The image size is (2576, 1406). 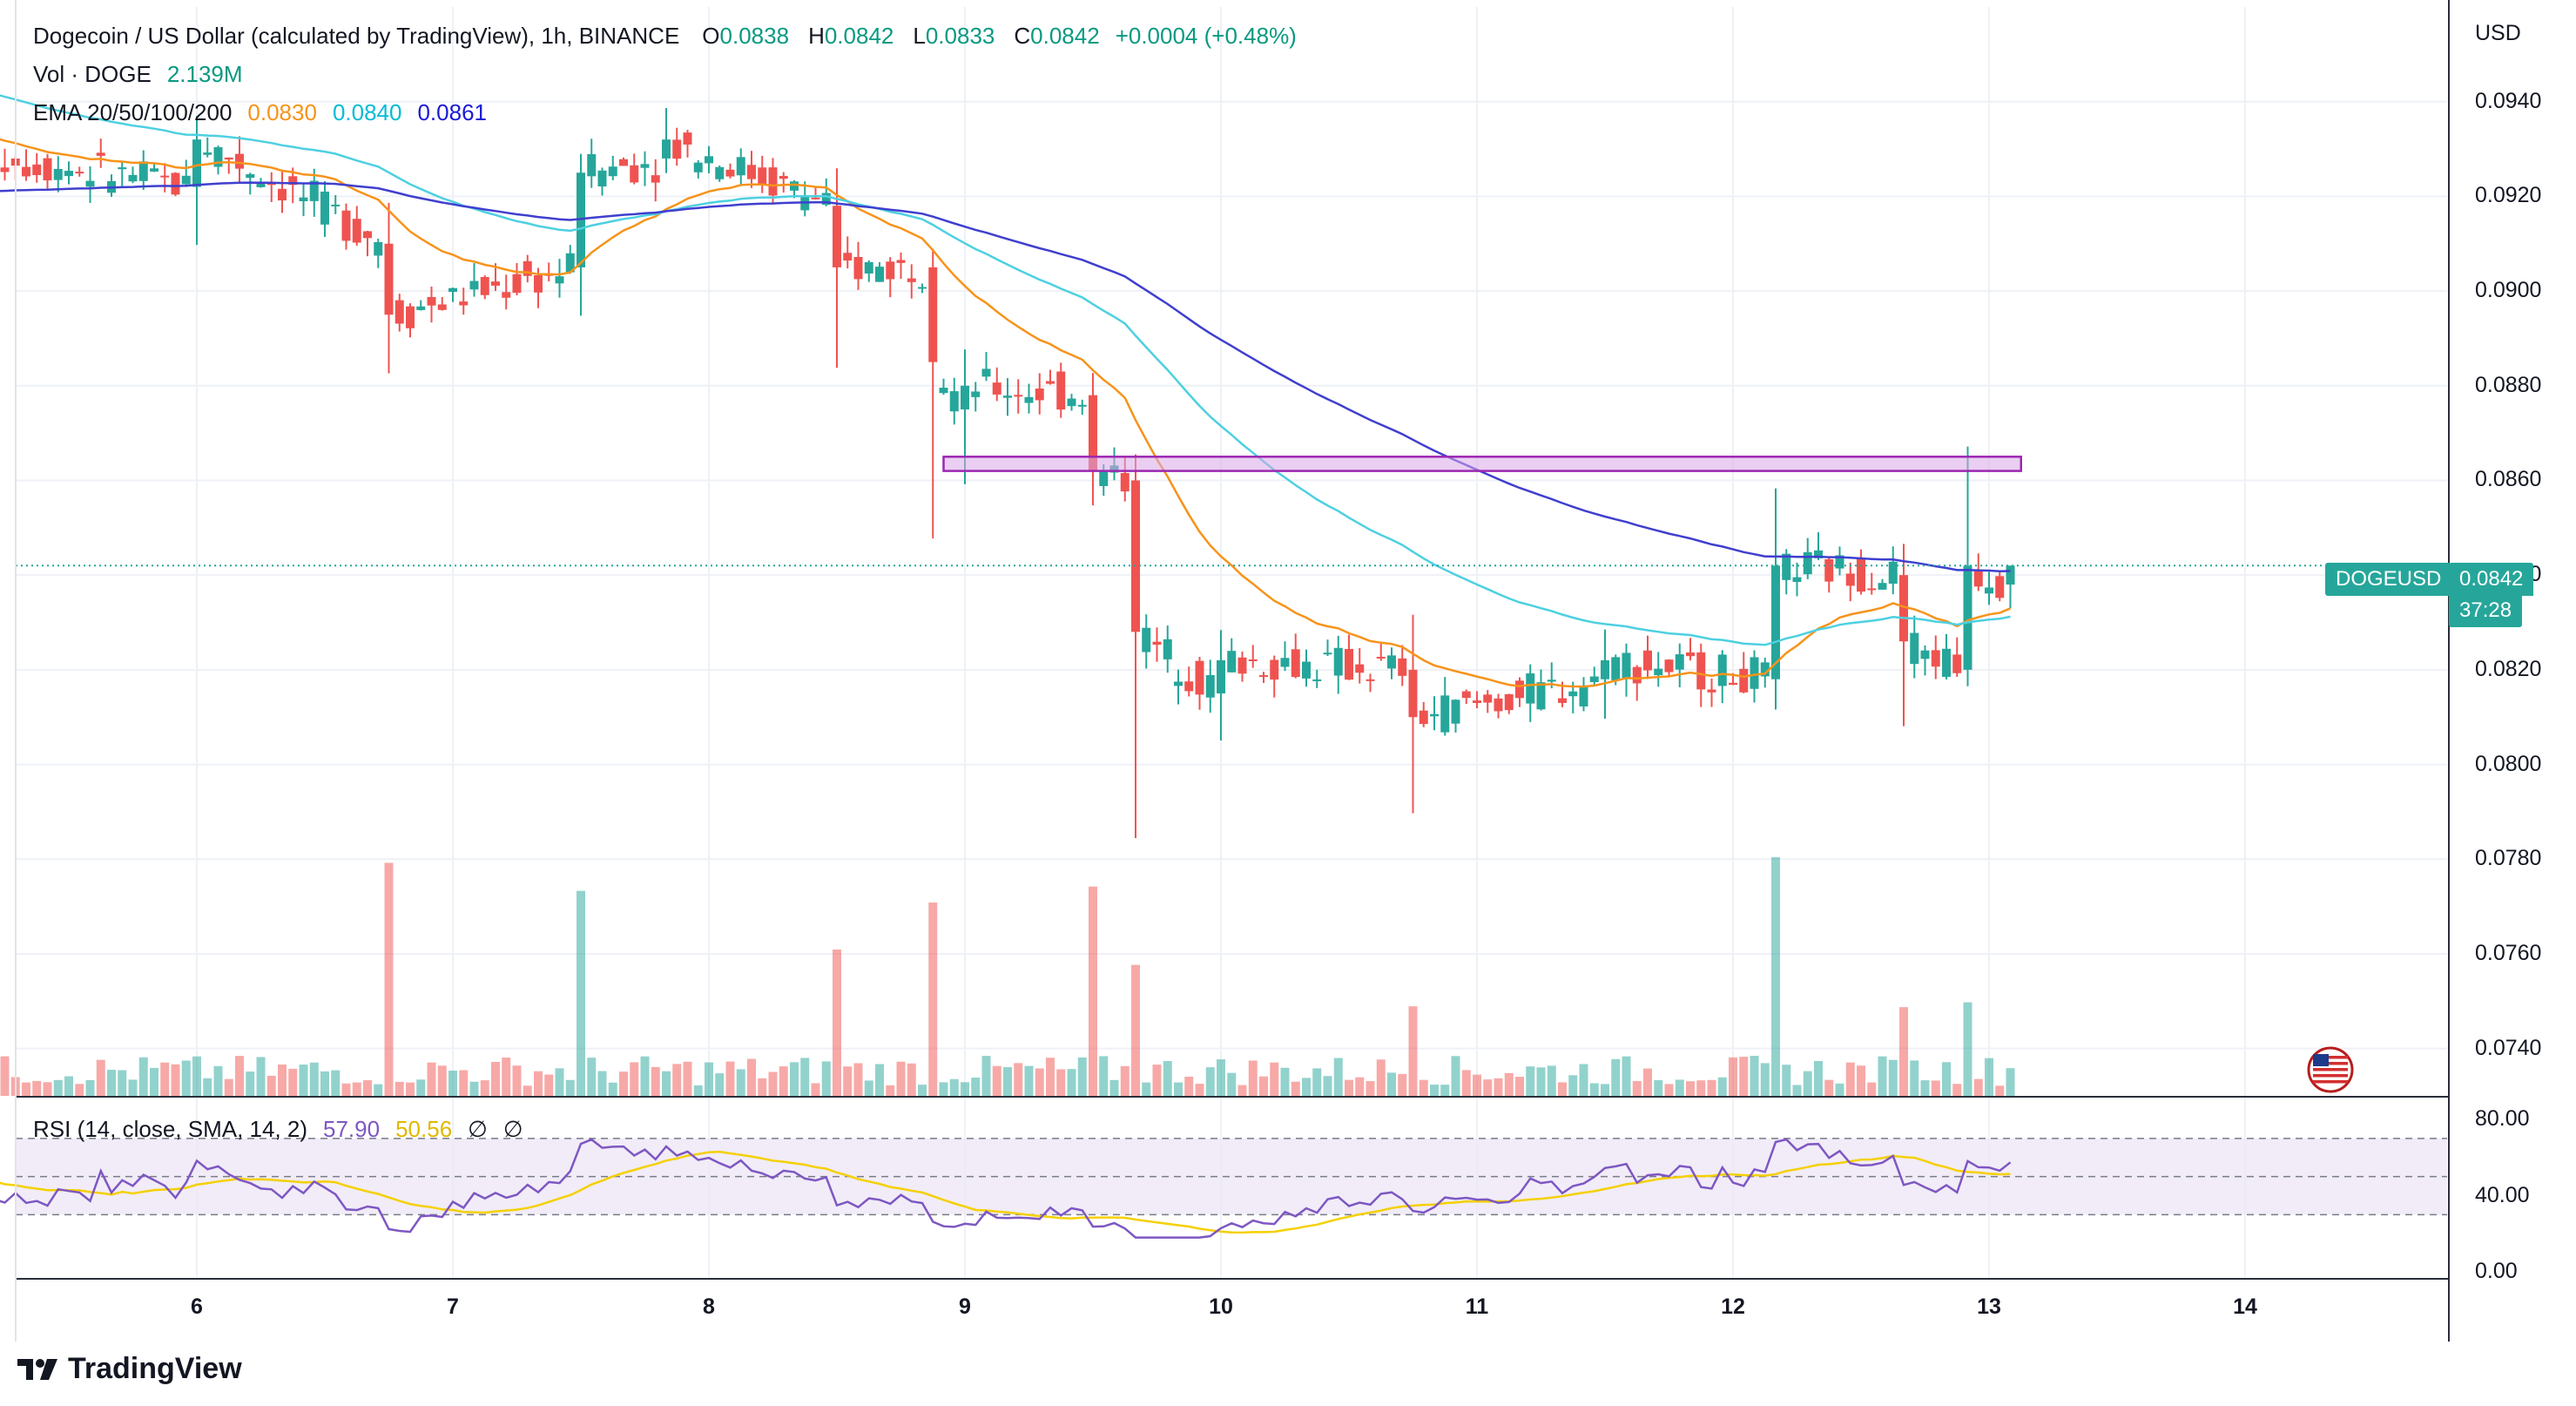 I want to click on tradingview-logo: TradingView, so click(x=129, y=1369).